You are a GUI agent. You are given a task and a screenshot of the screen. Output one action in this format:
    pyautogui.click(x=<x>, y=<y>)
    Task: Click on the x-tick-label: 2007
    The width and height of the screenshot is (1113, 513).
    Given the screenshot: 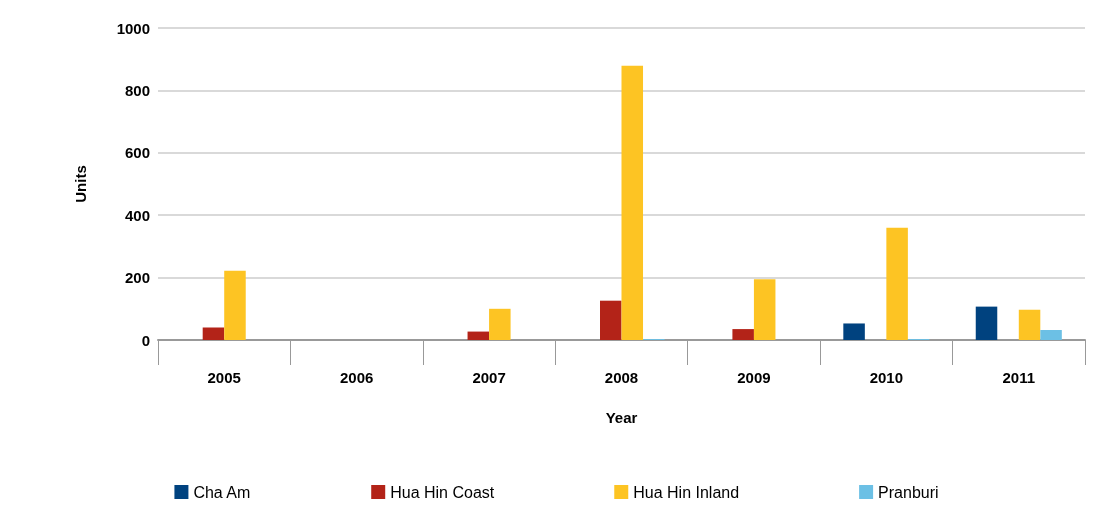 What is the action you would take?
    pyautogui.click(x=489, y=377)
    